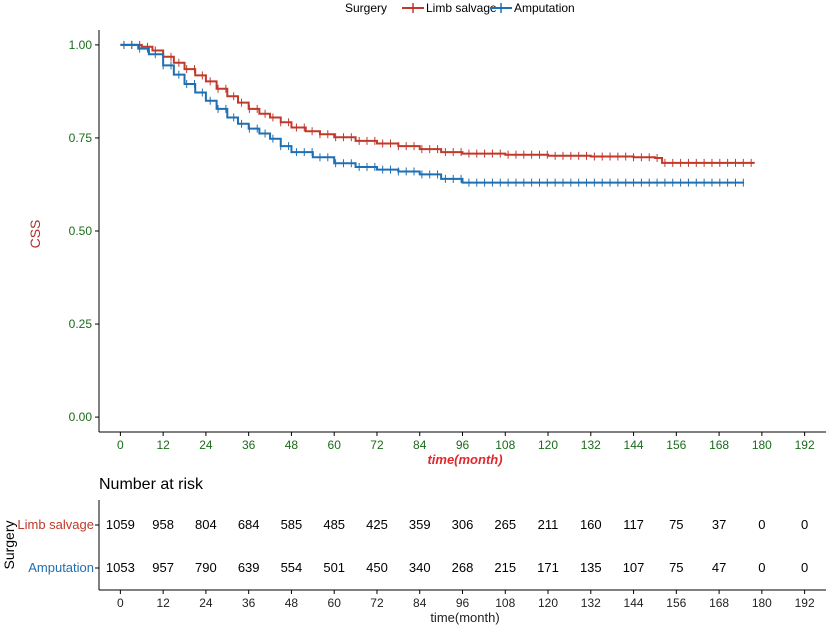 Image resolution: width=829 pixels, height=627 pixels. What do you see at coordinates (634, 567) in the screenshot?
I see `risk-count: 107` at bounding box center [634, 567].